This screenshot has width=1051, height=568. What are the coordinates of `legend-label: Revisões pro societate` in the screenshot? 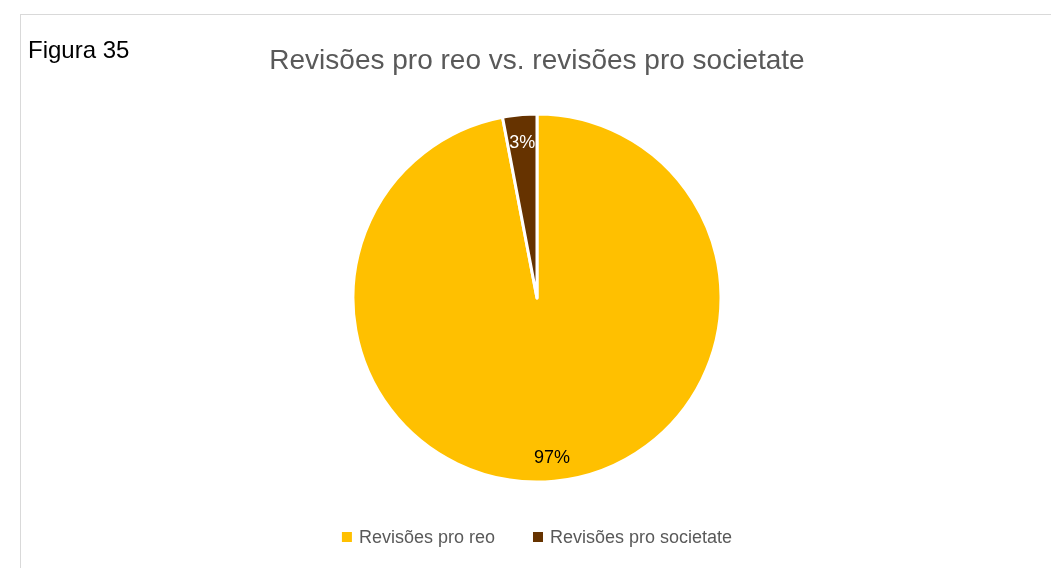 It's located at (641, 537).